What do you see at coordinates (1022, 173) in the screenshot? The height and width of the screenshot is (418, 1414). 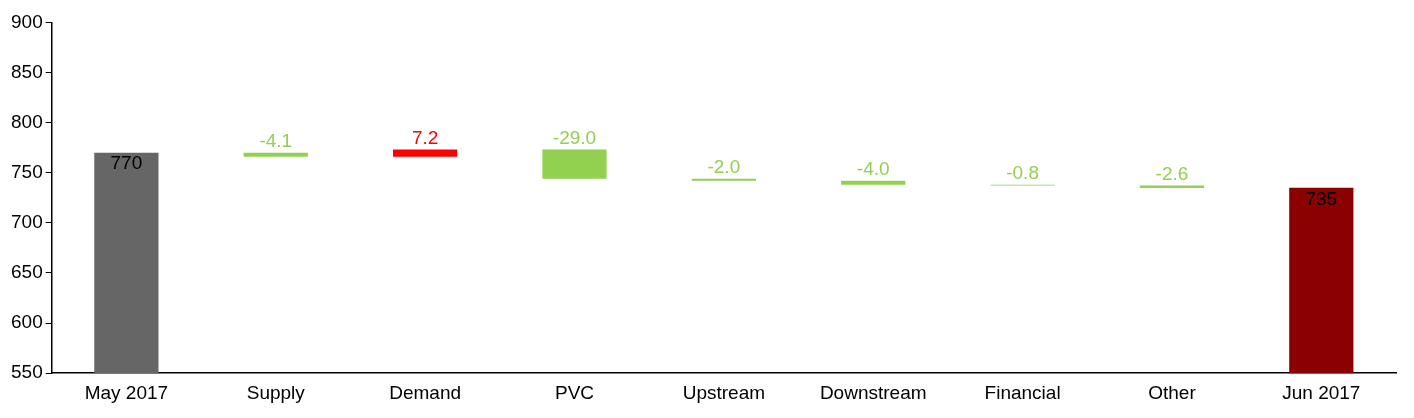 I see `data-label: -0.8` at bounding box center [1022, 173].